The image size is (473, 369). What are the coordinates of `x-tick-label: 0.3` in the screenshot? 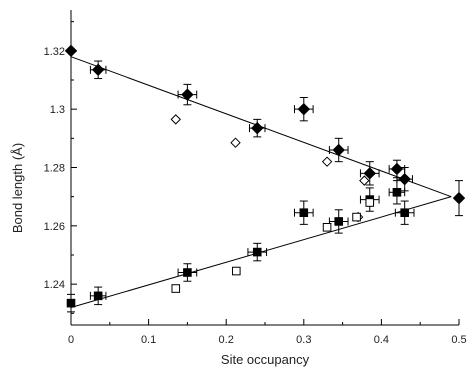 It's located at (303, 340).